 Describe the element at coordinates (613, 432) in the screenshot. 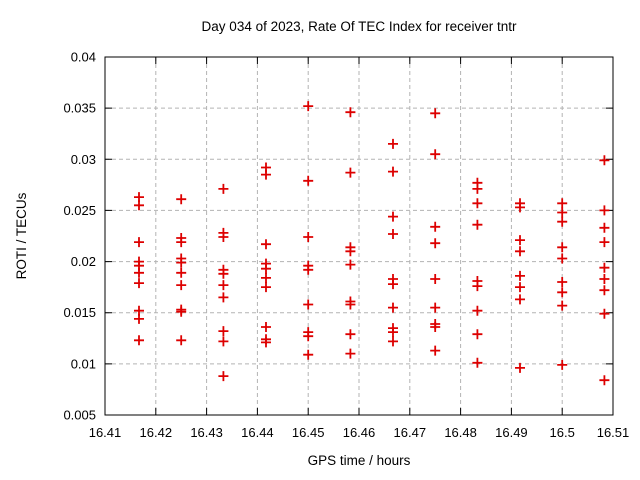

I see `x-tick-label: 16.51` at that location.